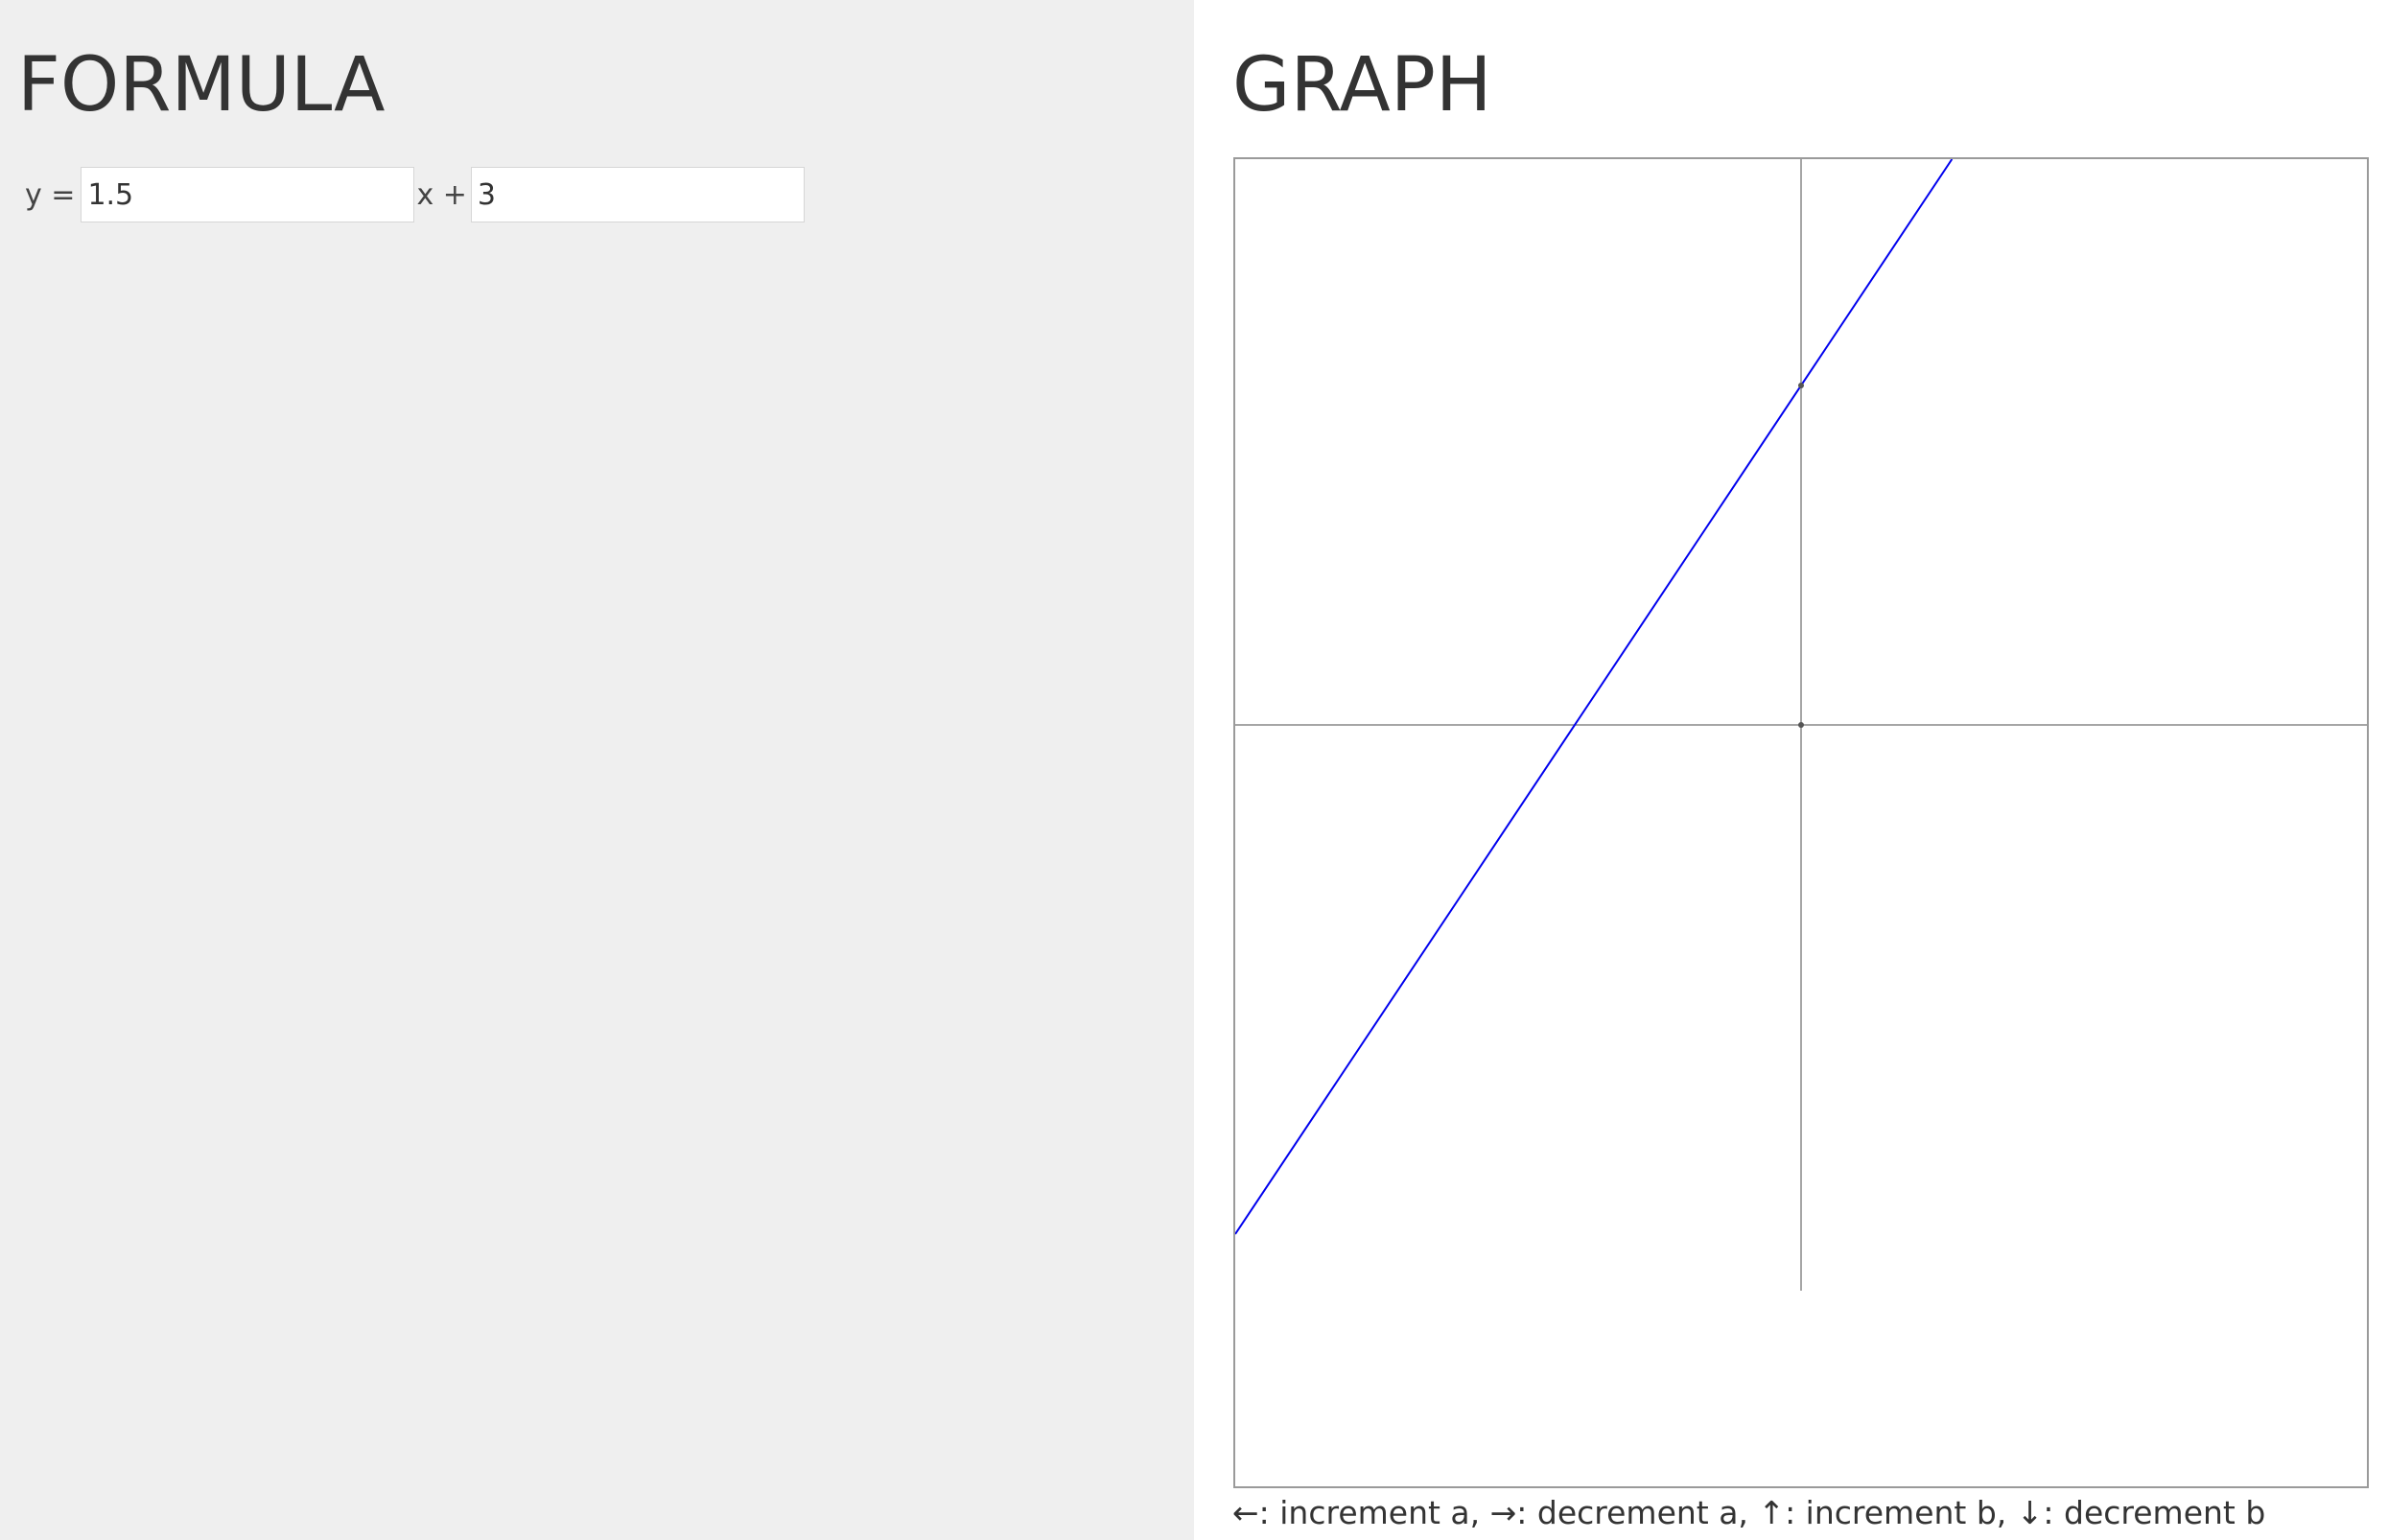 The height and width of the screenshot is (1540, 2388). I want to click on formula-row: y = x +, so click(415, 194).